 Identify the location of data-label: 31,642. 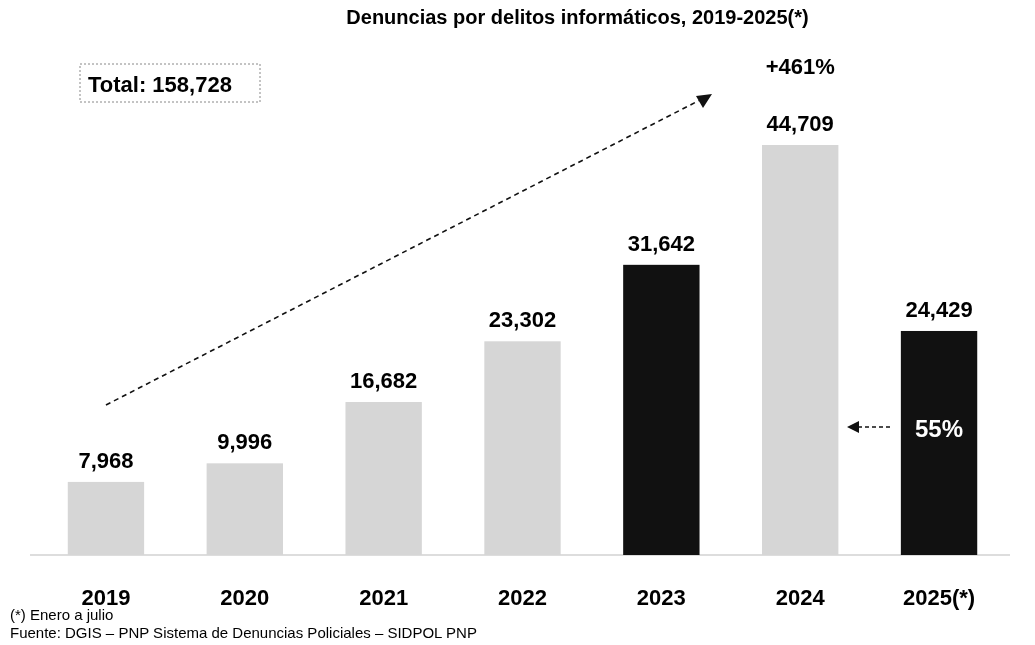
(661, 243).